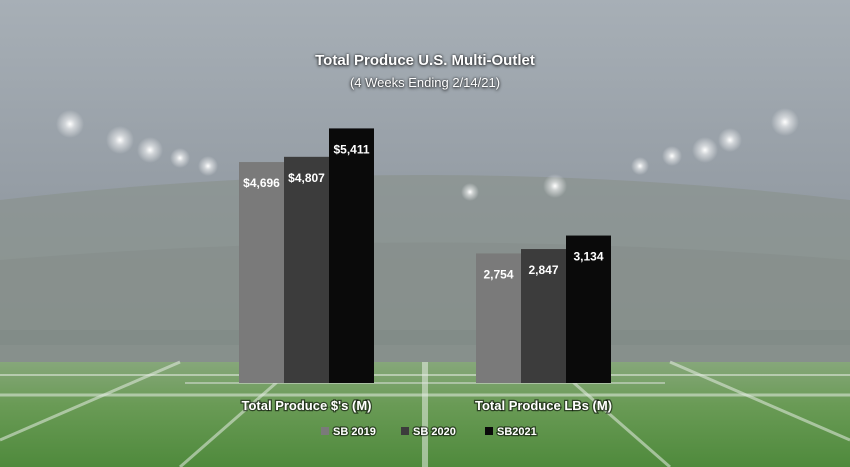 The width and height of the screenshot is (850, 467). What do you see at coordinates (261, 183) in the screenshot?
I see `data-label: $4,696` at bounding box center [261, 183].